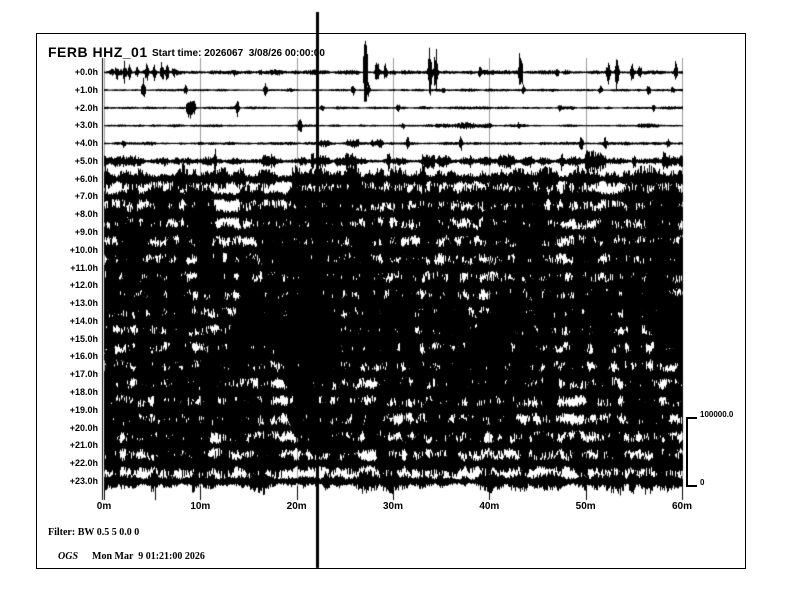 The height and width of the screenshot is (612, 792). Describe the element at coordinates (489, 506) in the screenshot. I see `minute-label: 40m` at that location.